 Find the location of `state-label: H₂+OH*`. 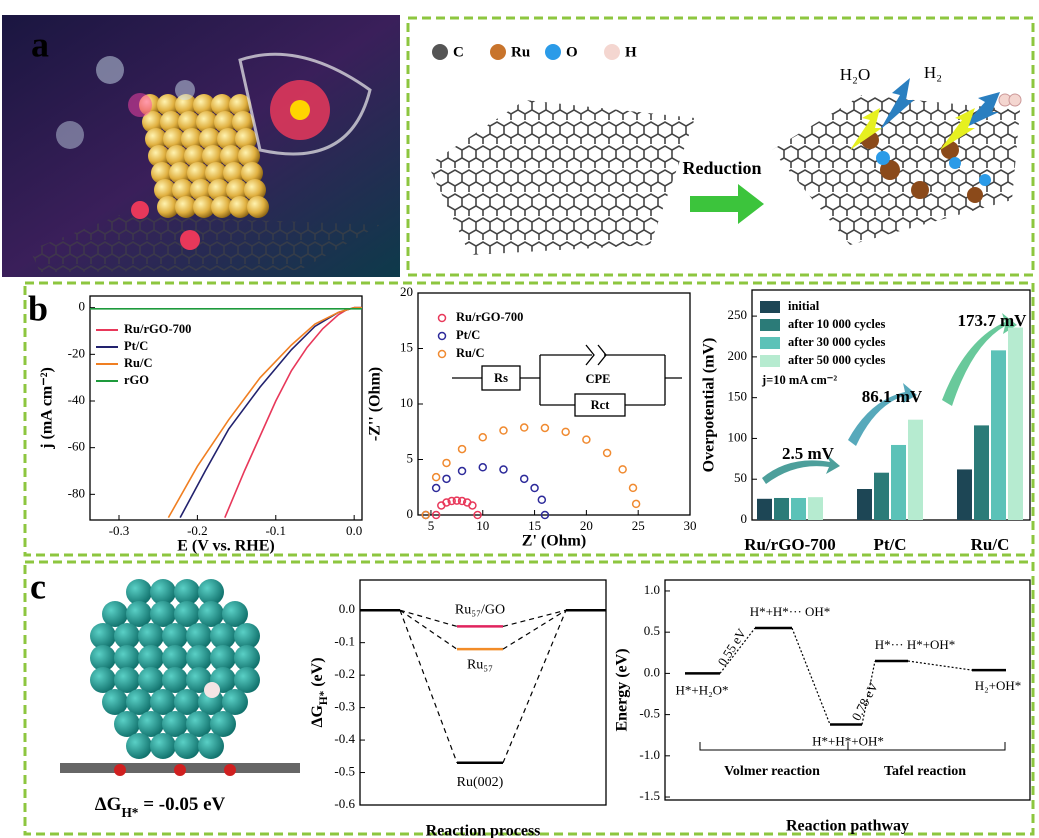

state-label: H₂+OH* is located at coordinates (998, 685).